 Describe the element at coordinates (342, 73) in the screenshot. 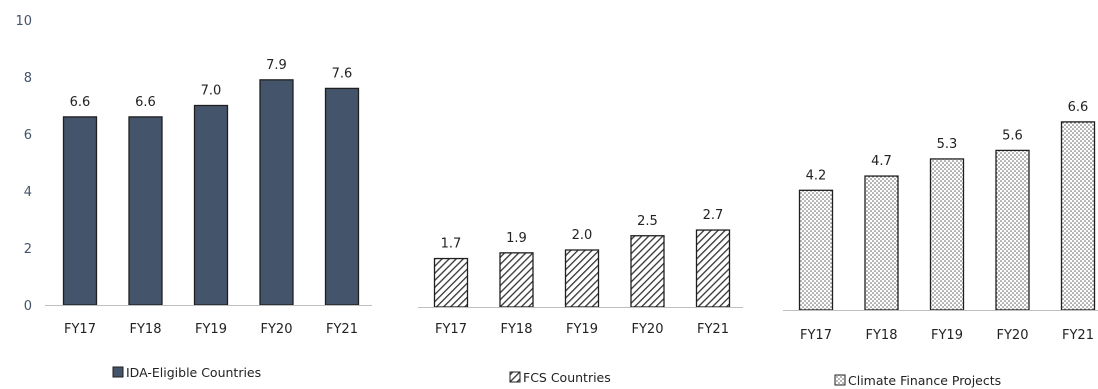

I see `bar-value-label: 7.6` at that location.